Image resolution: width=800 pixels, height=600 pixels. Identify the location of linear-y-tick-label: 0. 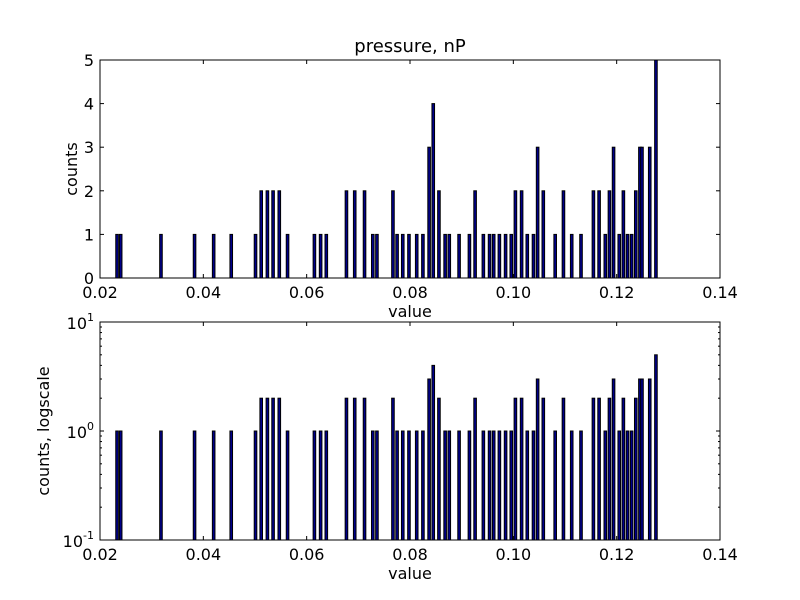
(89, 278).